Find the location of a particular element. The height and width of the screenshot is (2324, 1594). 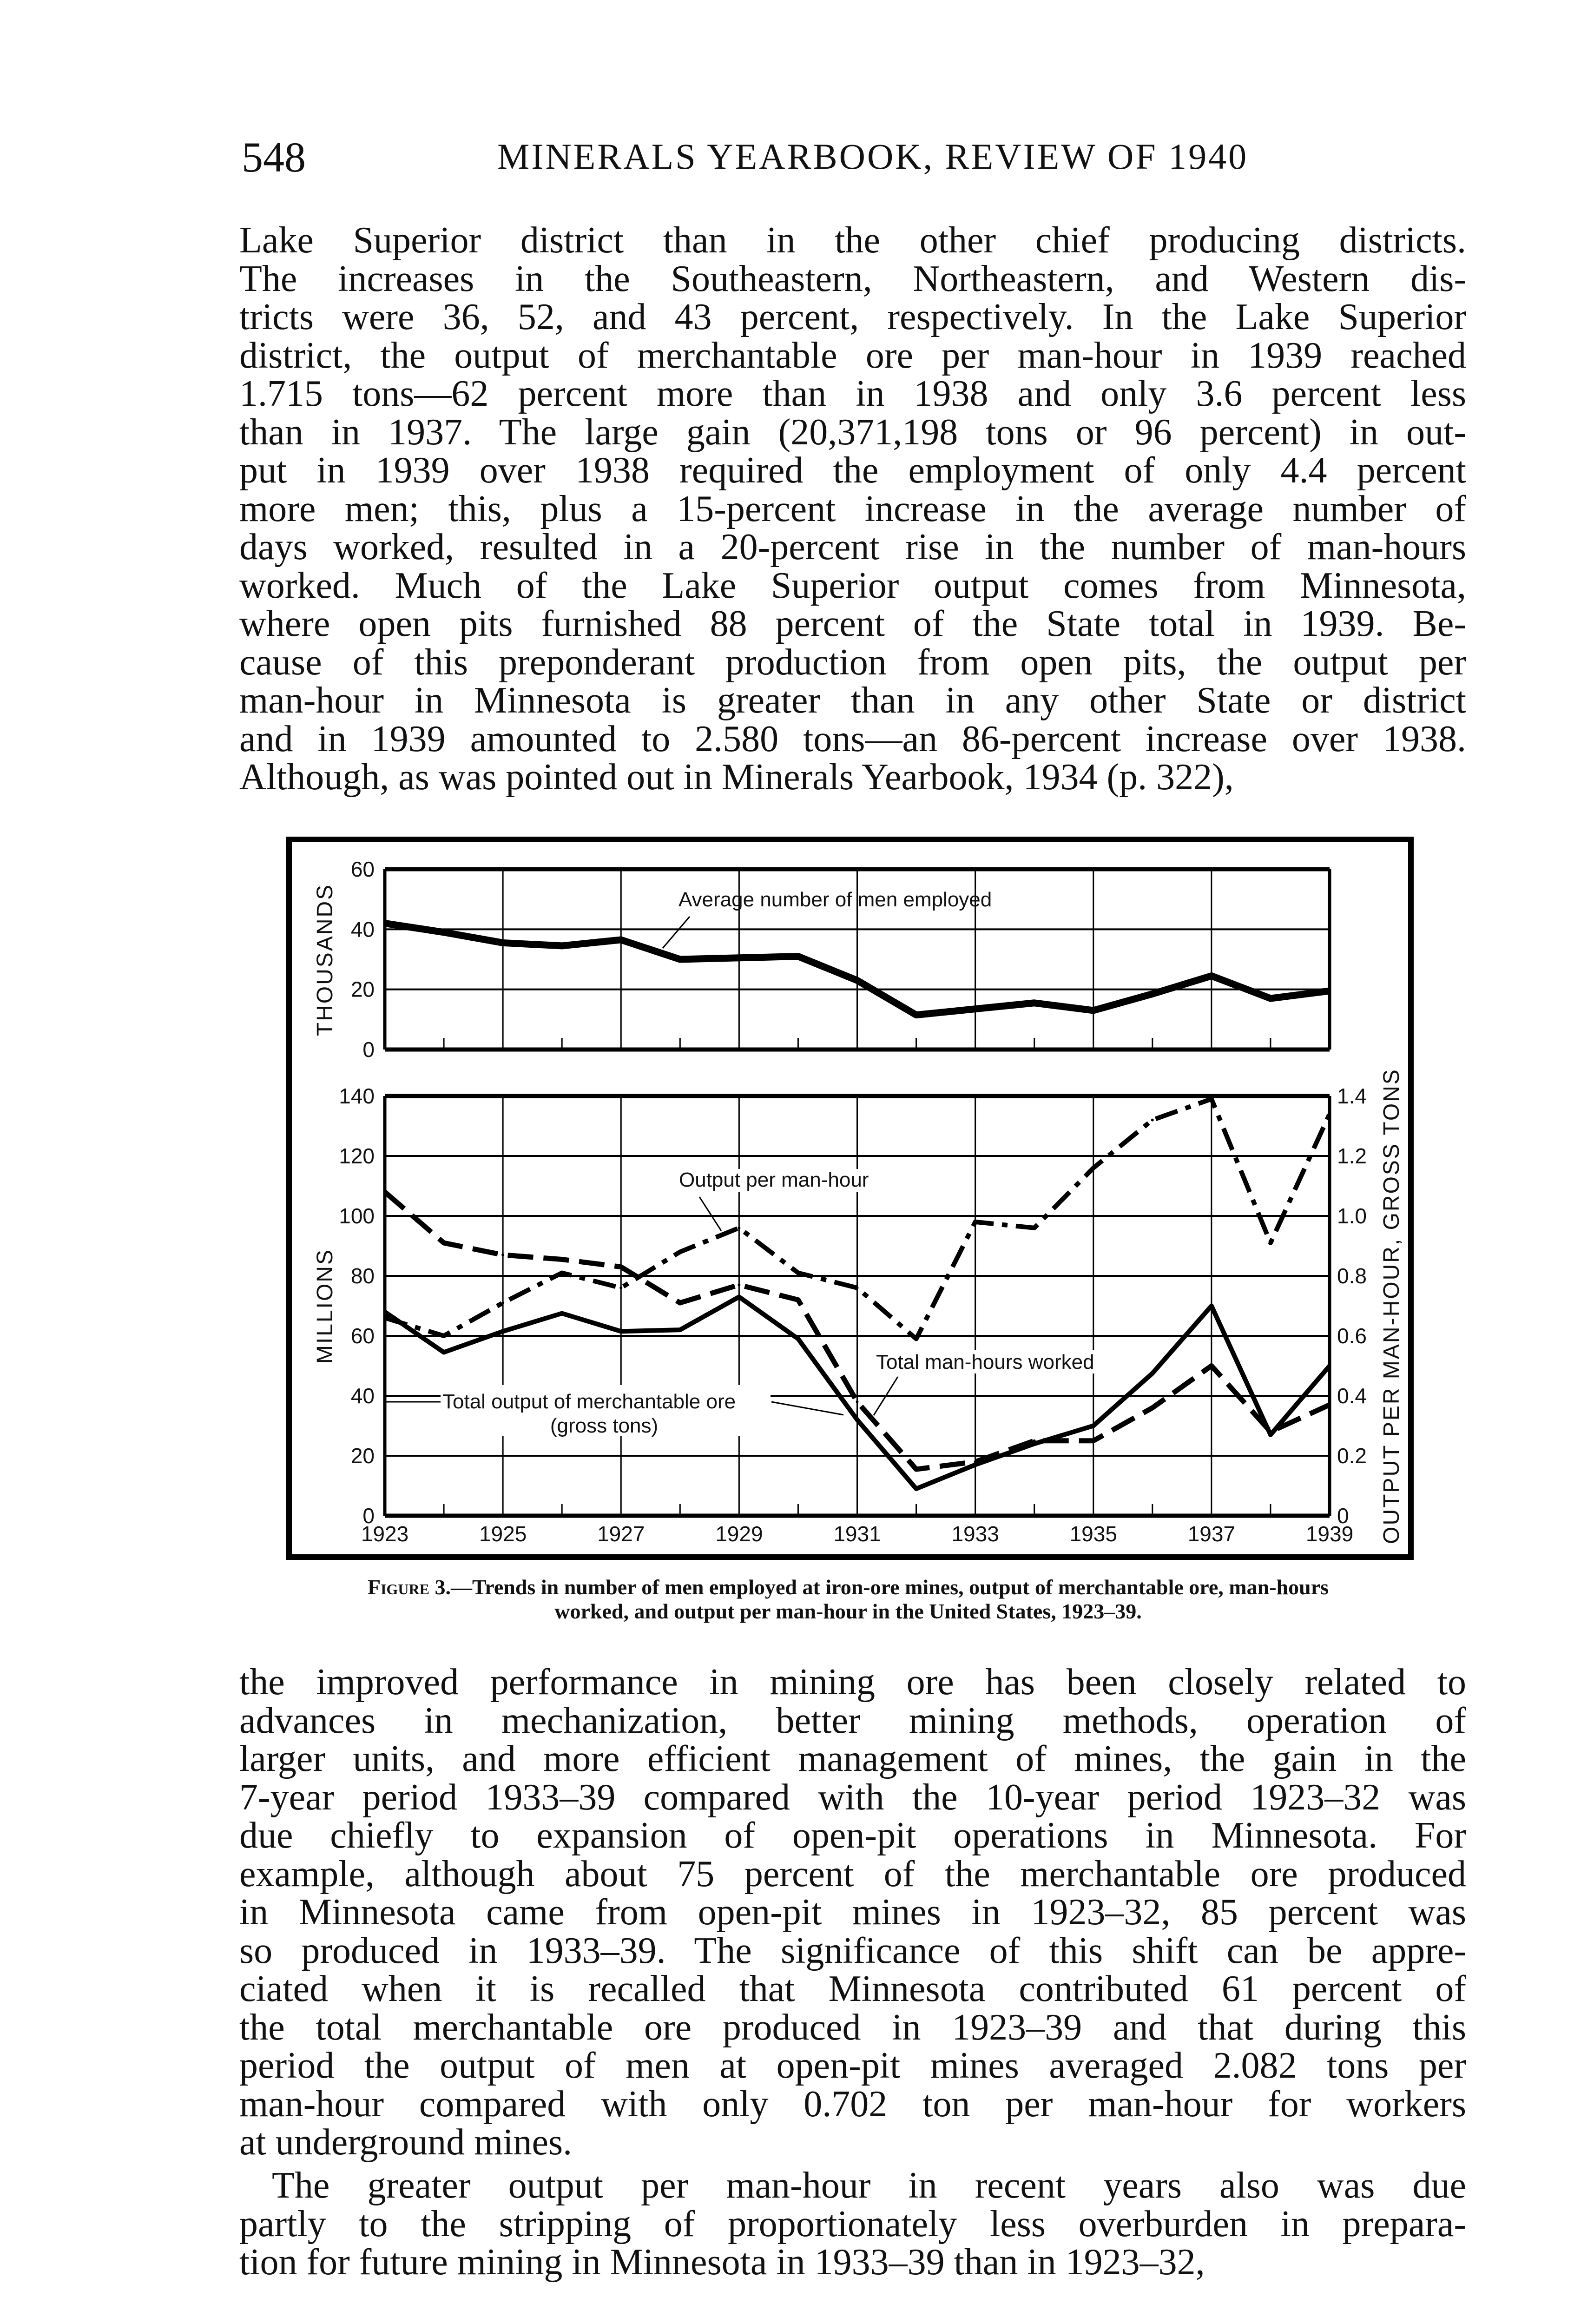

page-number: 548 is located at coordinates (274, 157).